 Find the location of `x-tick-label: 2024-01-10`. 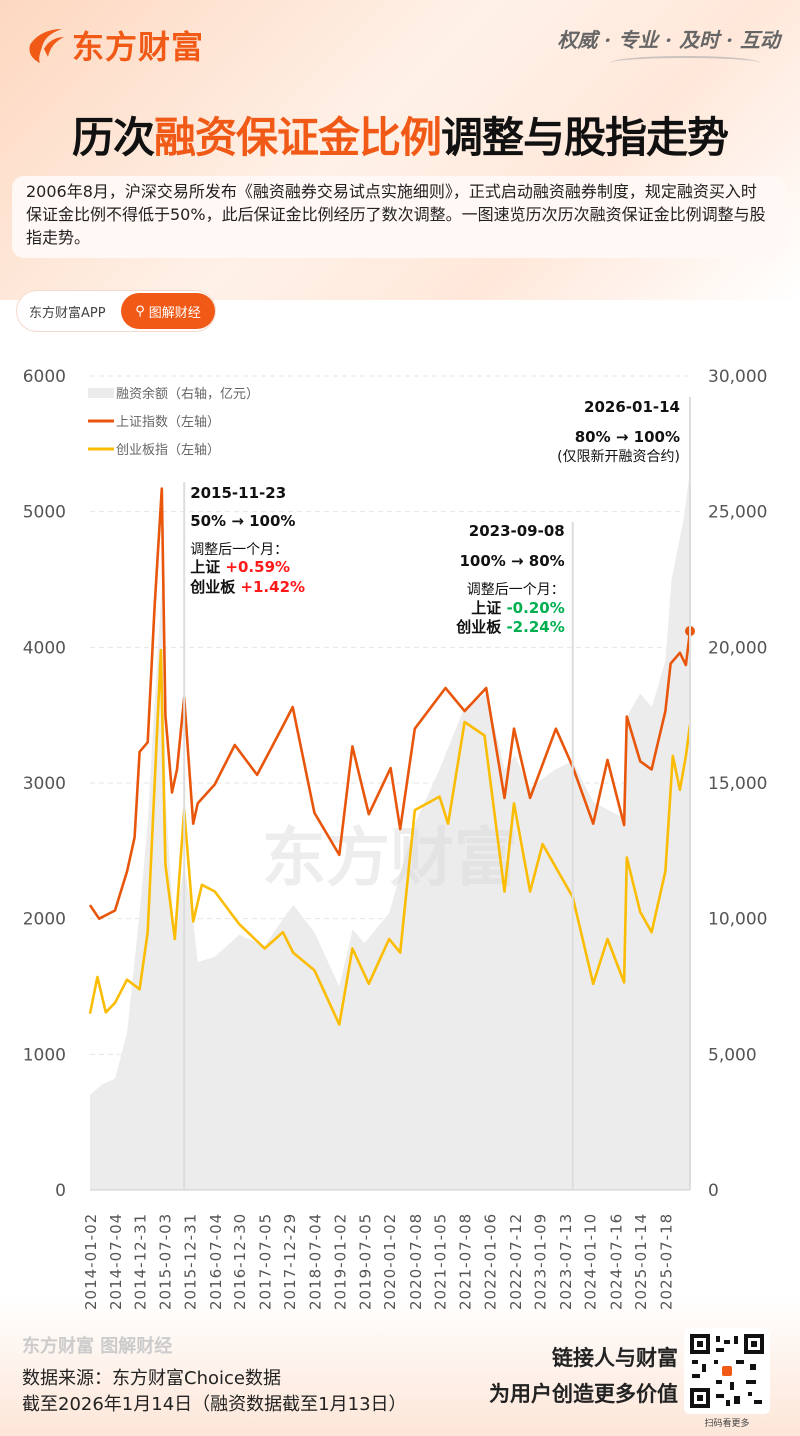

x-tick-label: 2024-01-10 is located at coordinates (591, 1261).